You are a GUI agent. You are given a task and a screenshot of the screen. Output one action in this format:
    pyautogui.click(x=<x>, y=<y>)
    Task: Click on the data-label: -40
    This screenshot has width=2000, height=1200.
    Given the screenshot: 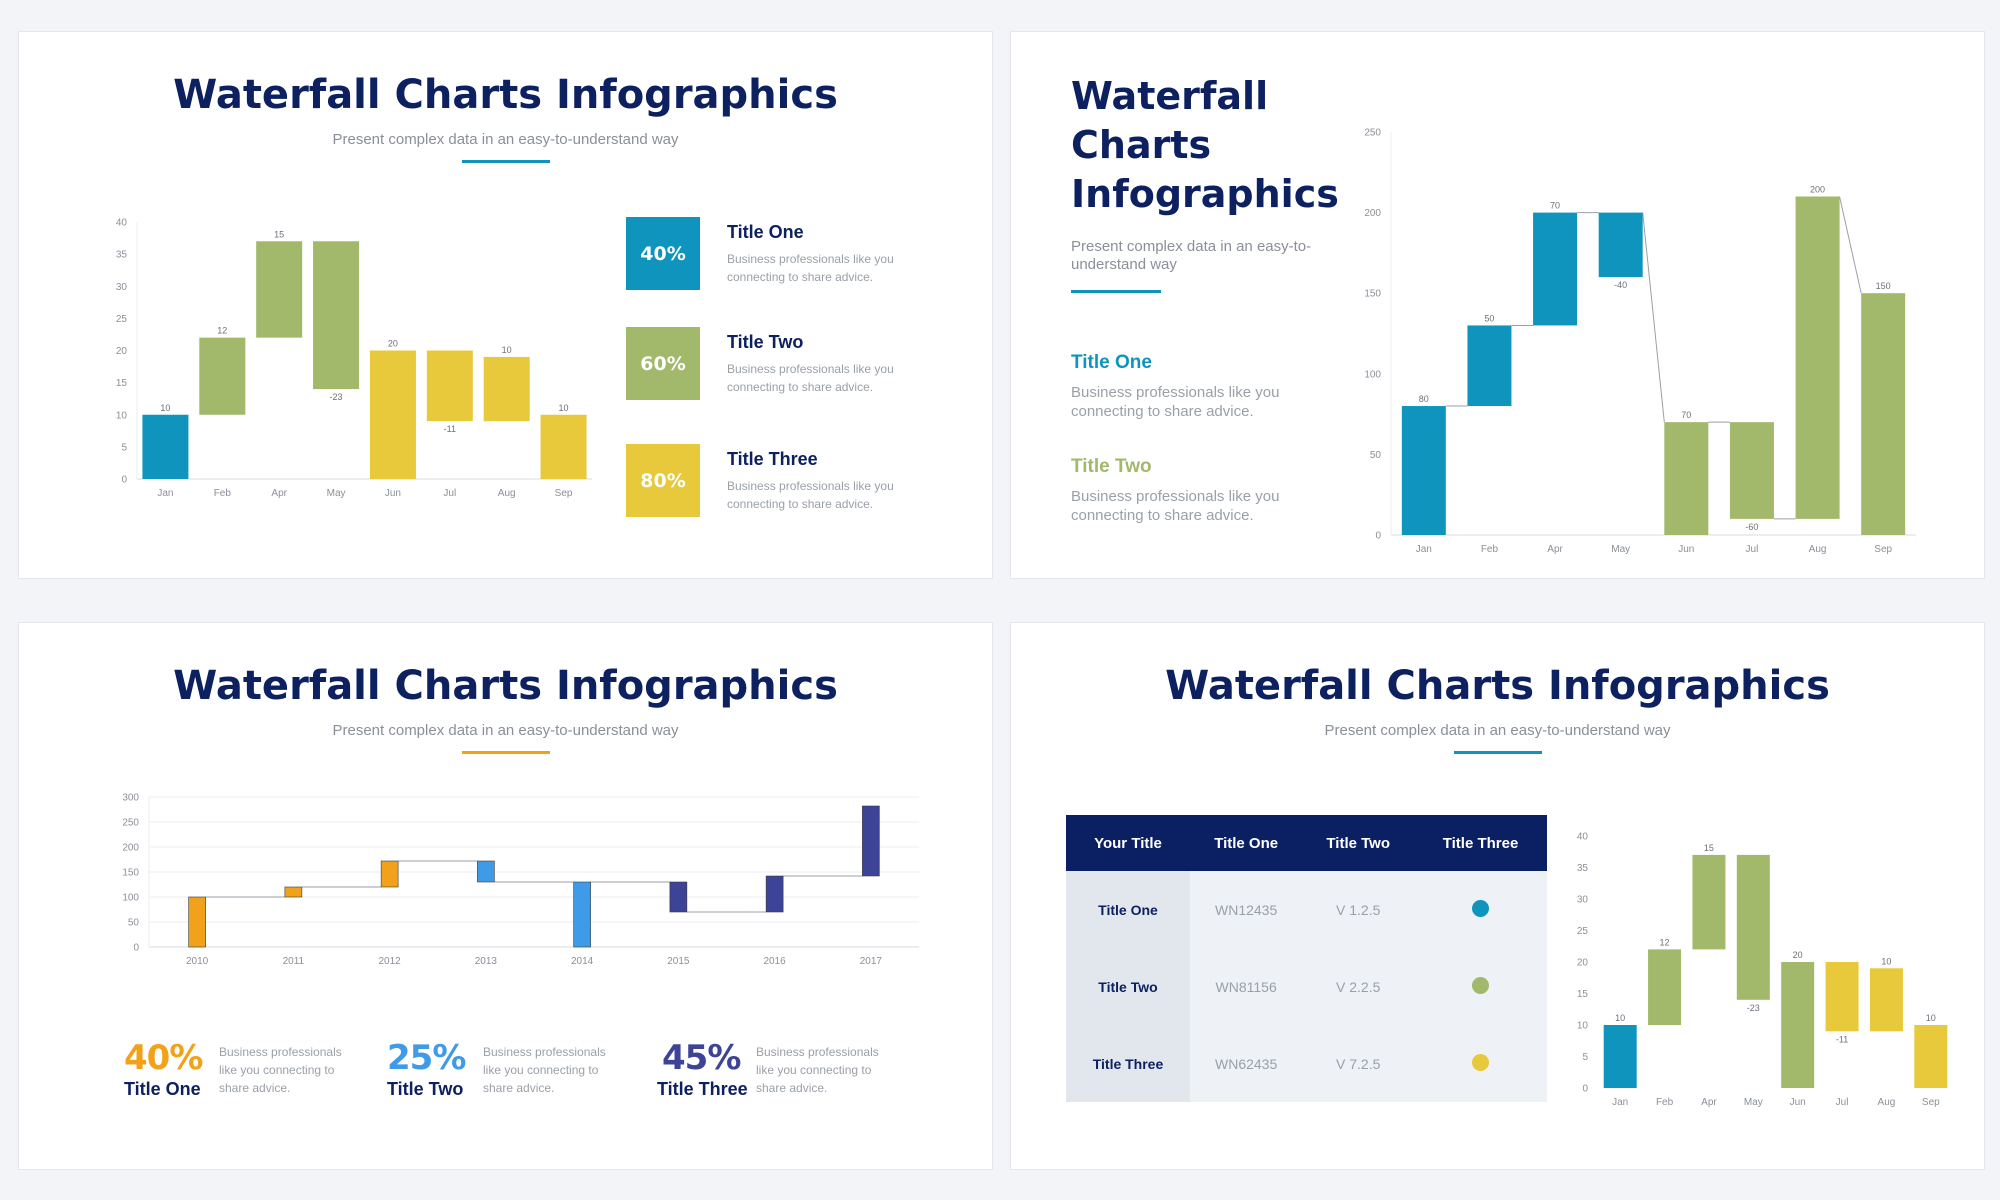 What is the action you would take?
    pyautogui.click(x=1620, y=285)
    